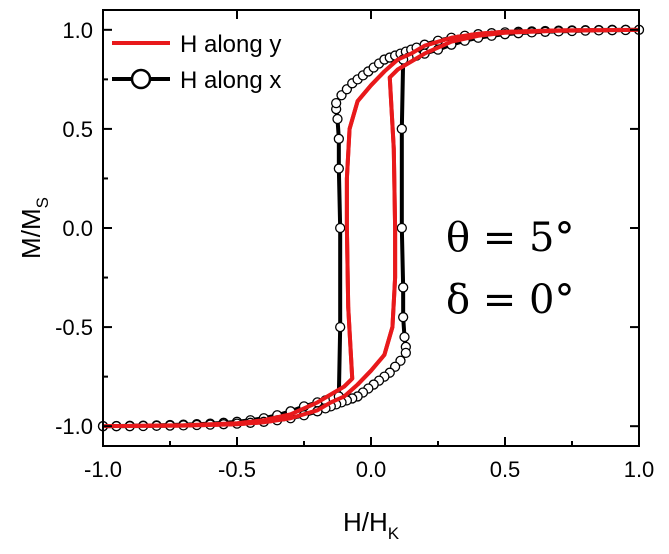 Image resolution: width=669 pixels, height=554 pixels. I want to click on legend: H along y H along x, so click(196, 62).